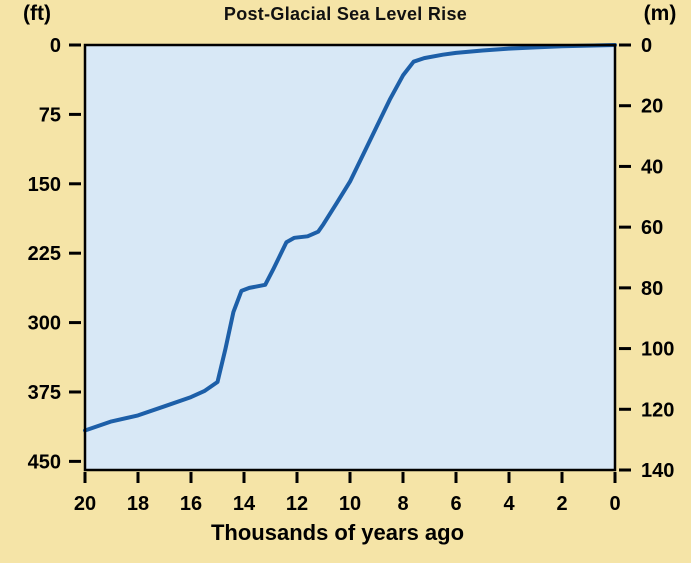  I want to click on x-axis-tick-label: 4, so click(509, 504).